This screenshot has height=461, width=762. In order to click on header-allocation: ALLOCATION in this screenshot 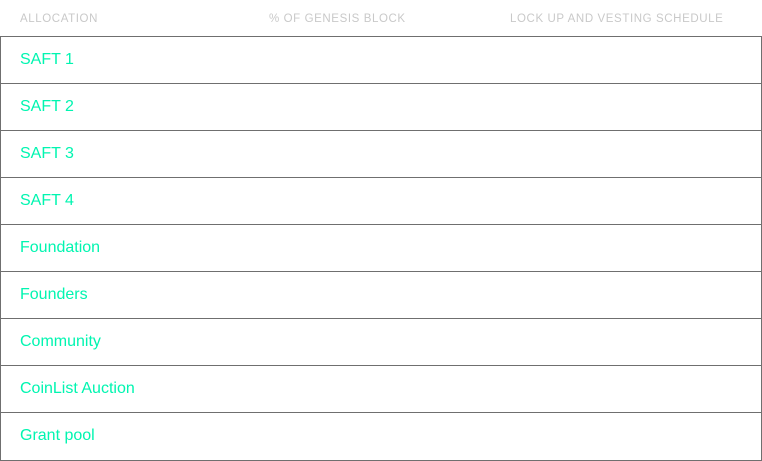, I will do `click(59, 19)`.